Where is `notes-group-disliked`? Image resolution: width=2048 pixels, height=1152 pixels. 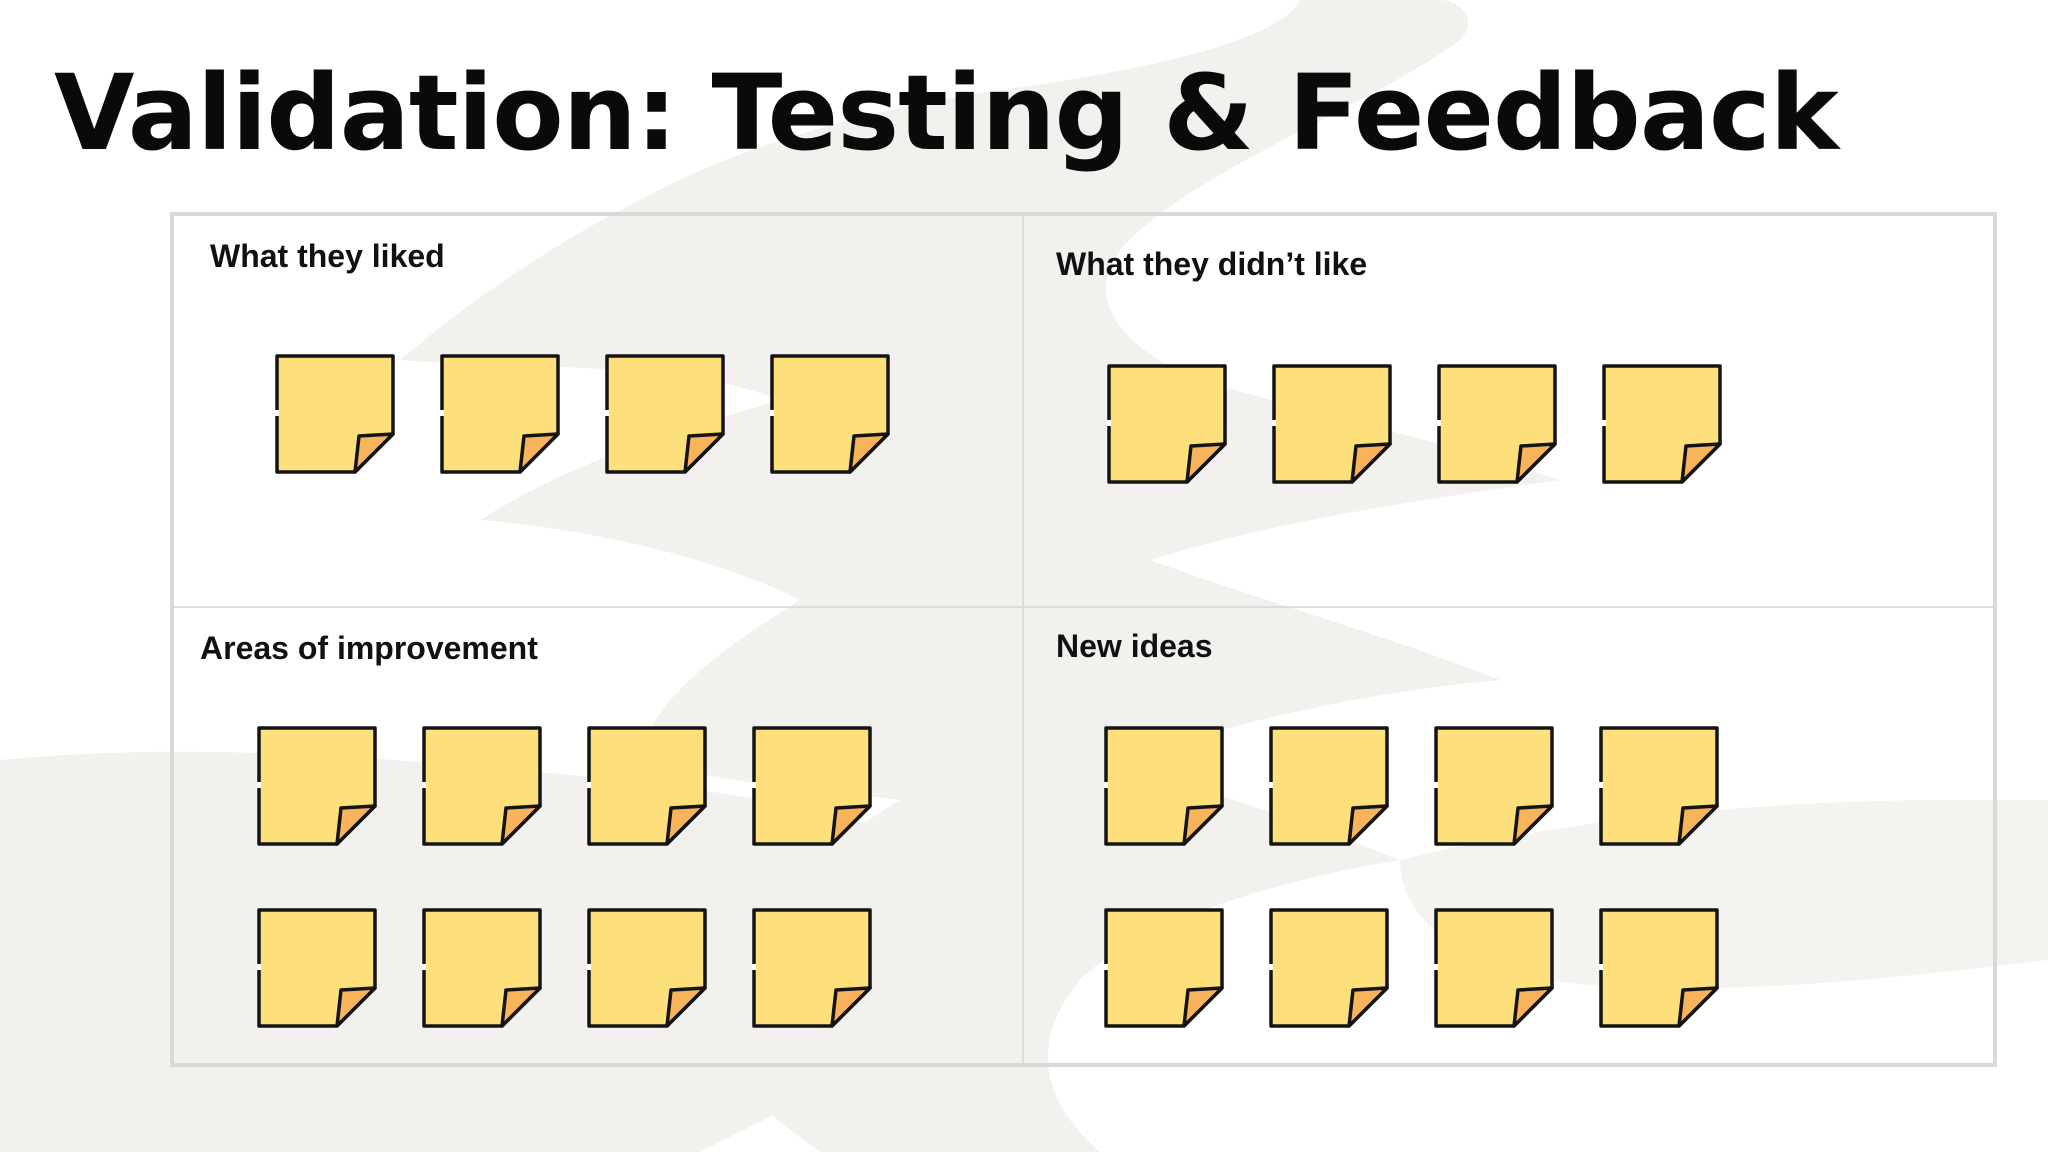
notes-group-disliked is located at coordinates (1414, 424).